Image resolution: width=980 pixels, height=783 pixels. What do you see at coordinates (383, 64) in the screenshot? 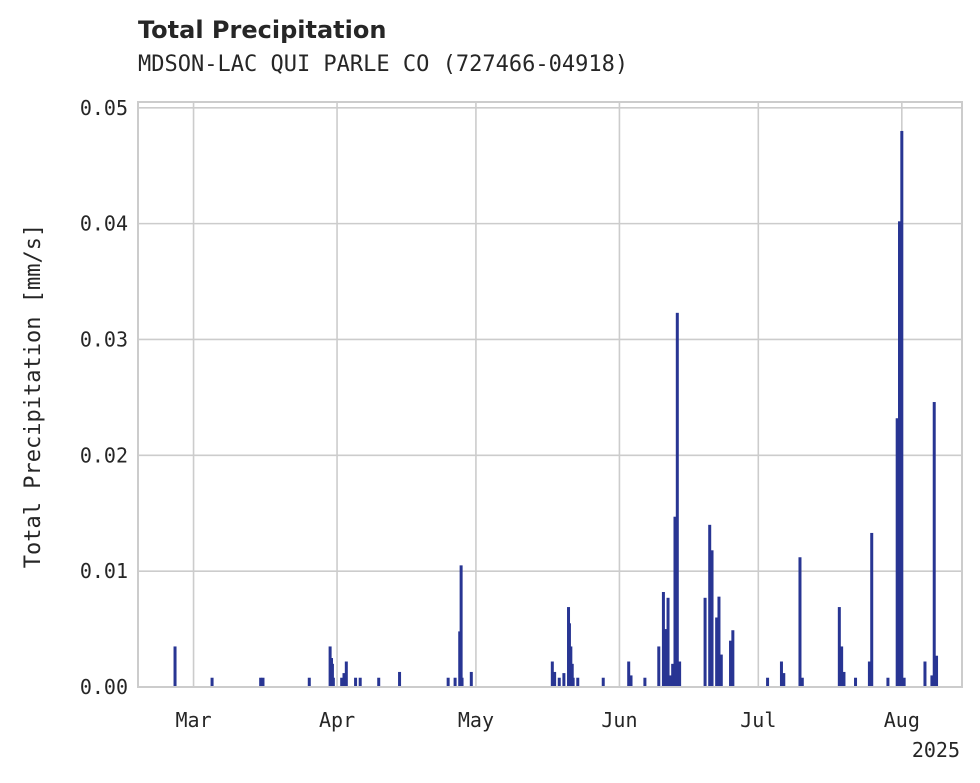
I see `chart-subtitle: MDSON-LAC QUI PARLE CO (727466-04918)` at bounding box center [383, 64].